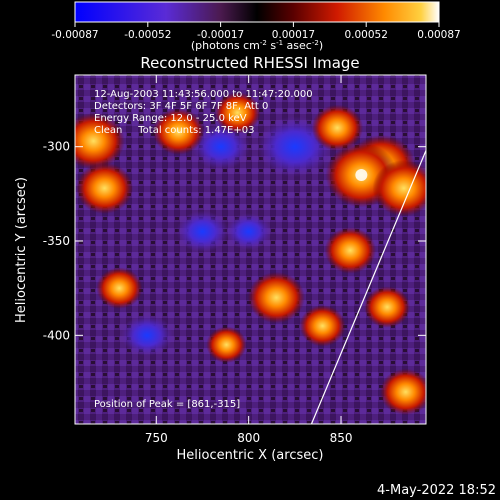  Describe the element at coordinates (248, 438) in the screenshot. I see `x-tick-label: 800` at that location.